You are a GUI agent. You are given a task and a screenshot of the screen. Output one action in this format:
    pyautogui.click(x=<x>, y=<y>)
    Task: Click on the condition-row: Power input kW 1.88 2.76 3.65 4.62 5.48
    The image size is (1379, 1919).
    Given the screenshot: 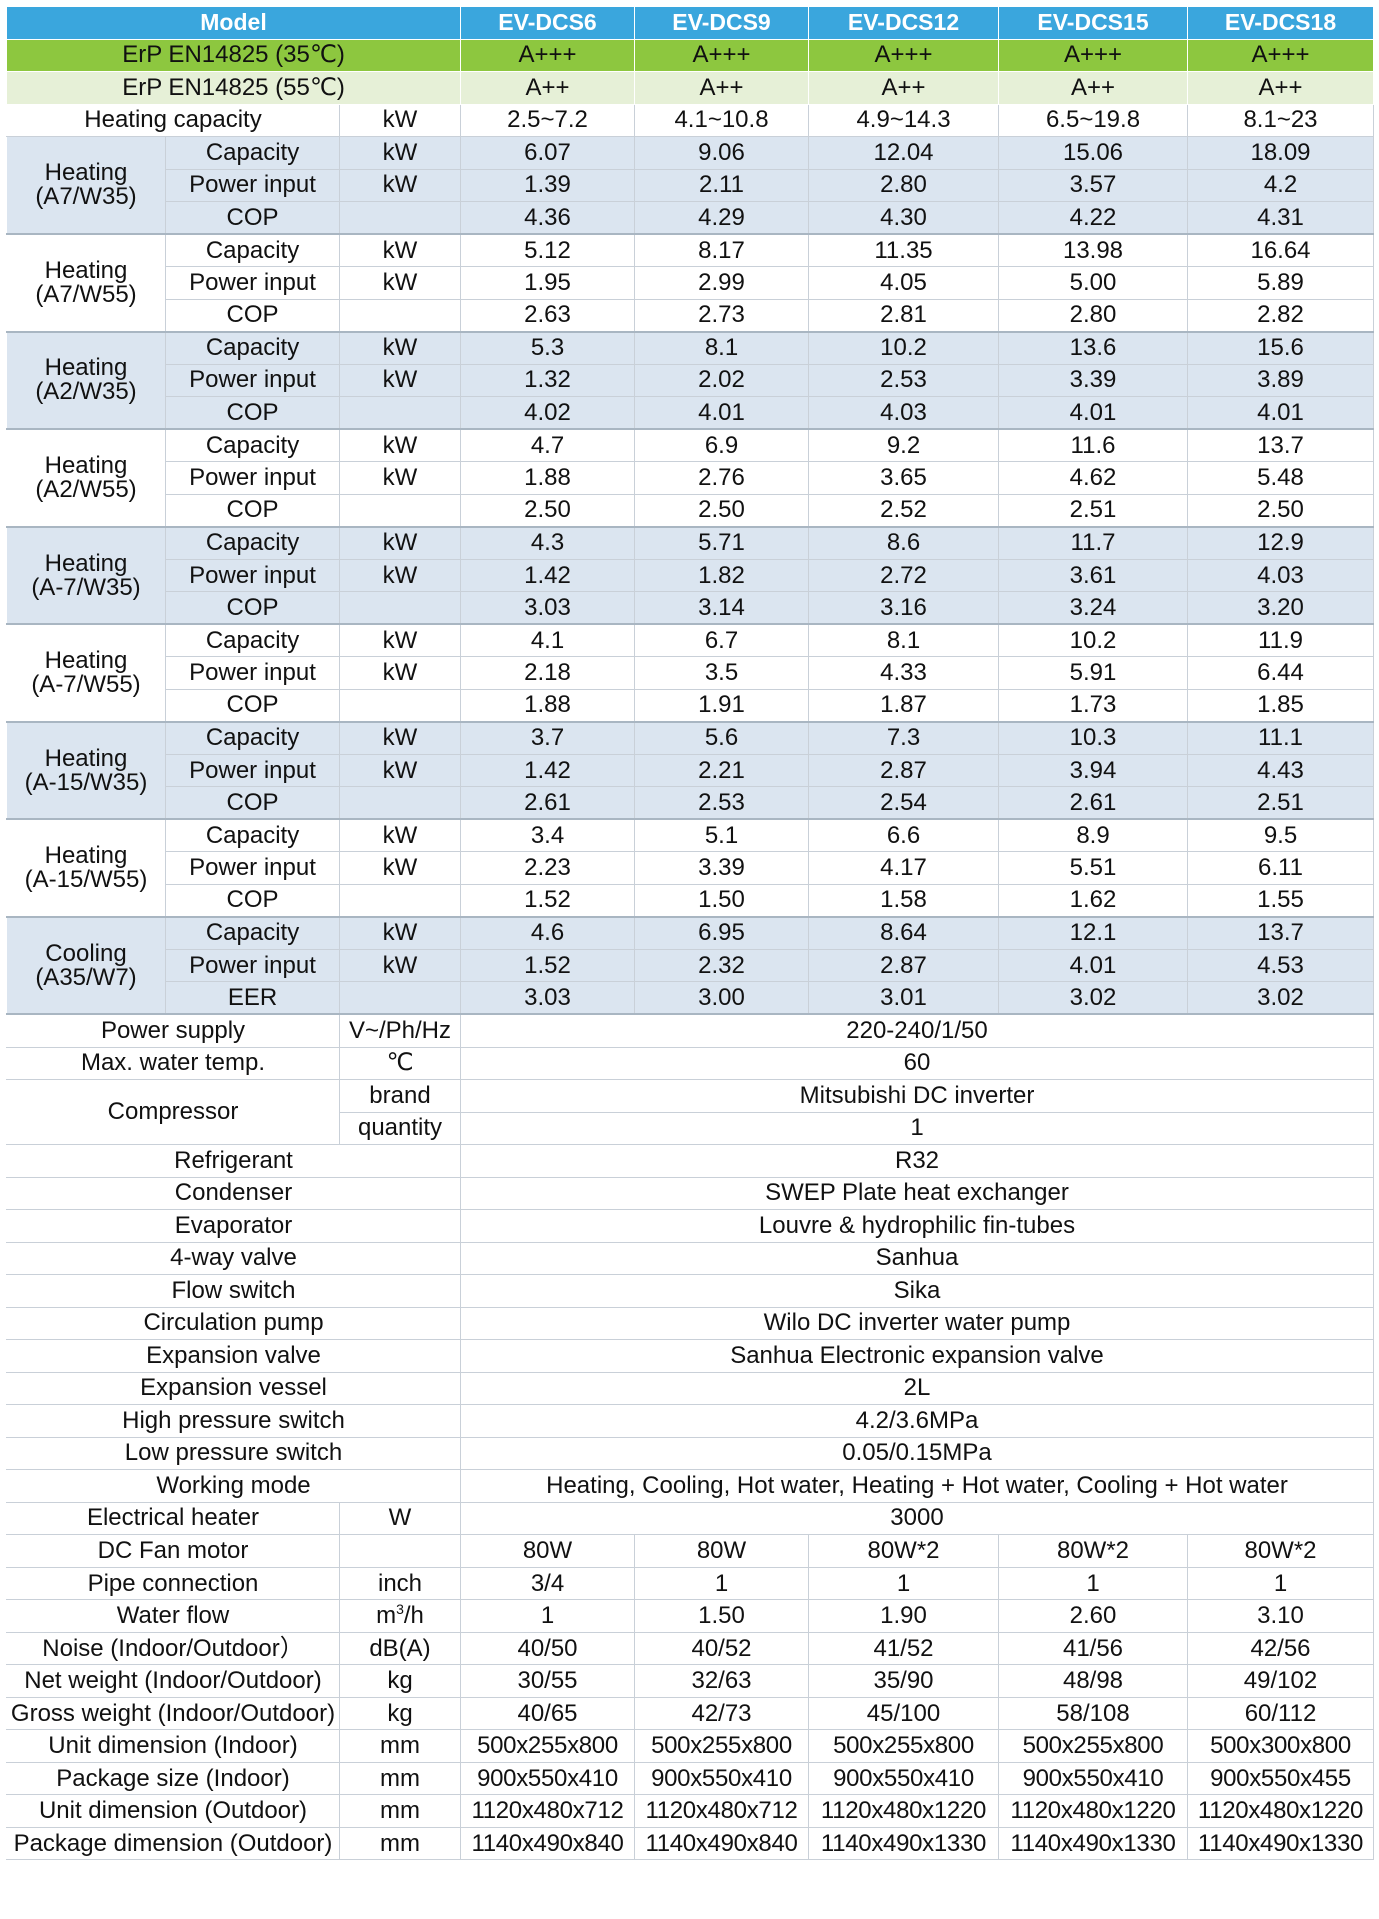 What is the action you would take?
    pyautogui.click(x=690, y=478)
    